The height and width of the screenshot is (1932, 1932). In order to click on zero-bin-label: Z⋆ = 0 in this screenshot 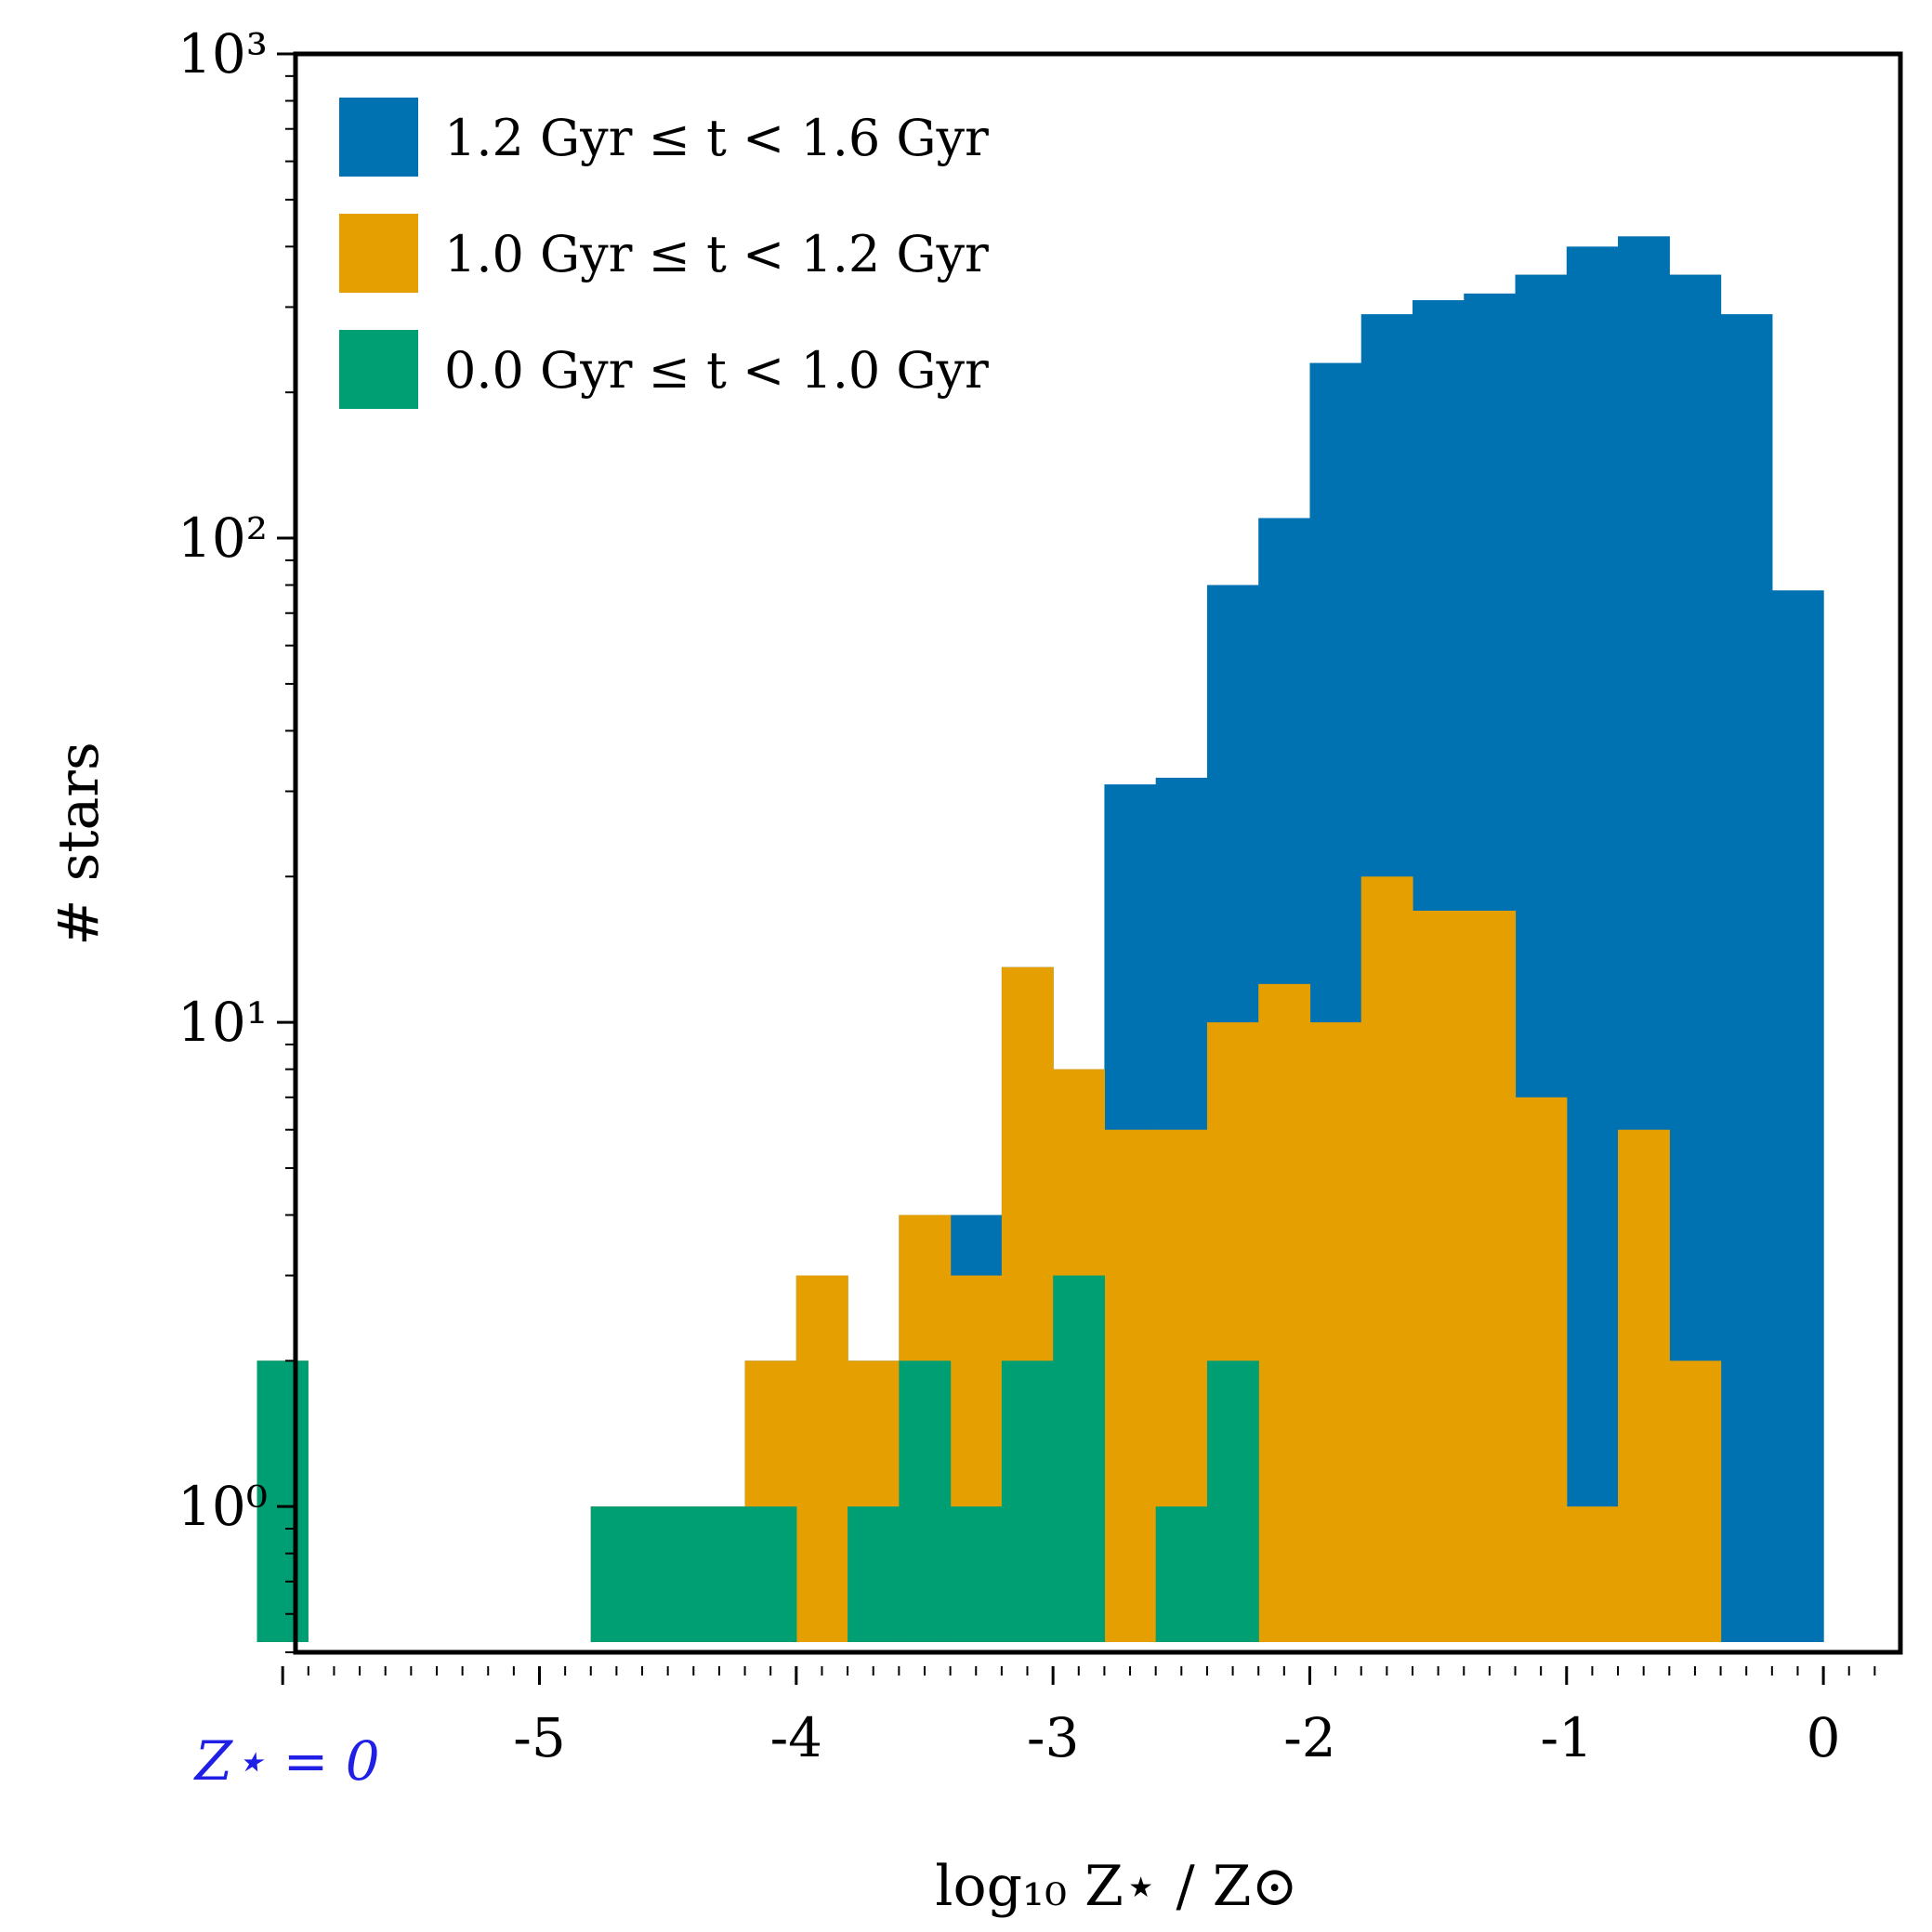, I will do `click(286, 1761)`.